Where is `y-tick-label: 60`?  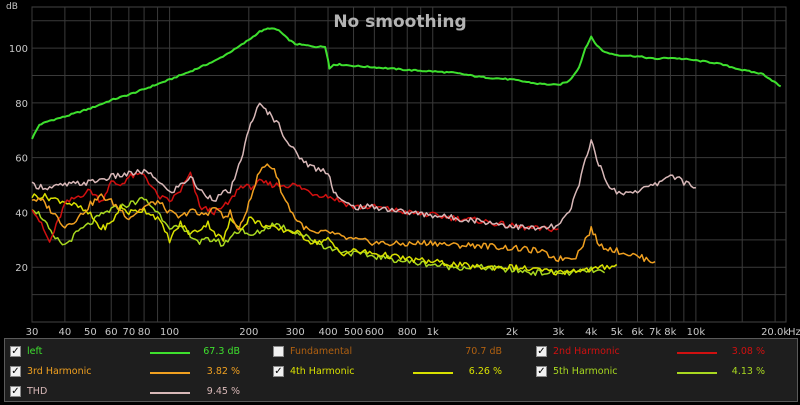
y-tick-label: 60 is located at coordinates (21, 159).